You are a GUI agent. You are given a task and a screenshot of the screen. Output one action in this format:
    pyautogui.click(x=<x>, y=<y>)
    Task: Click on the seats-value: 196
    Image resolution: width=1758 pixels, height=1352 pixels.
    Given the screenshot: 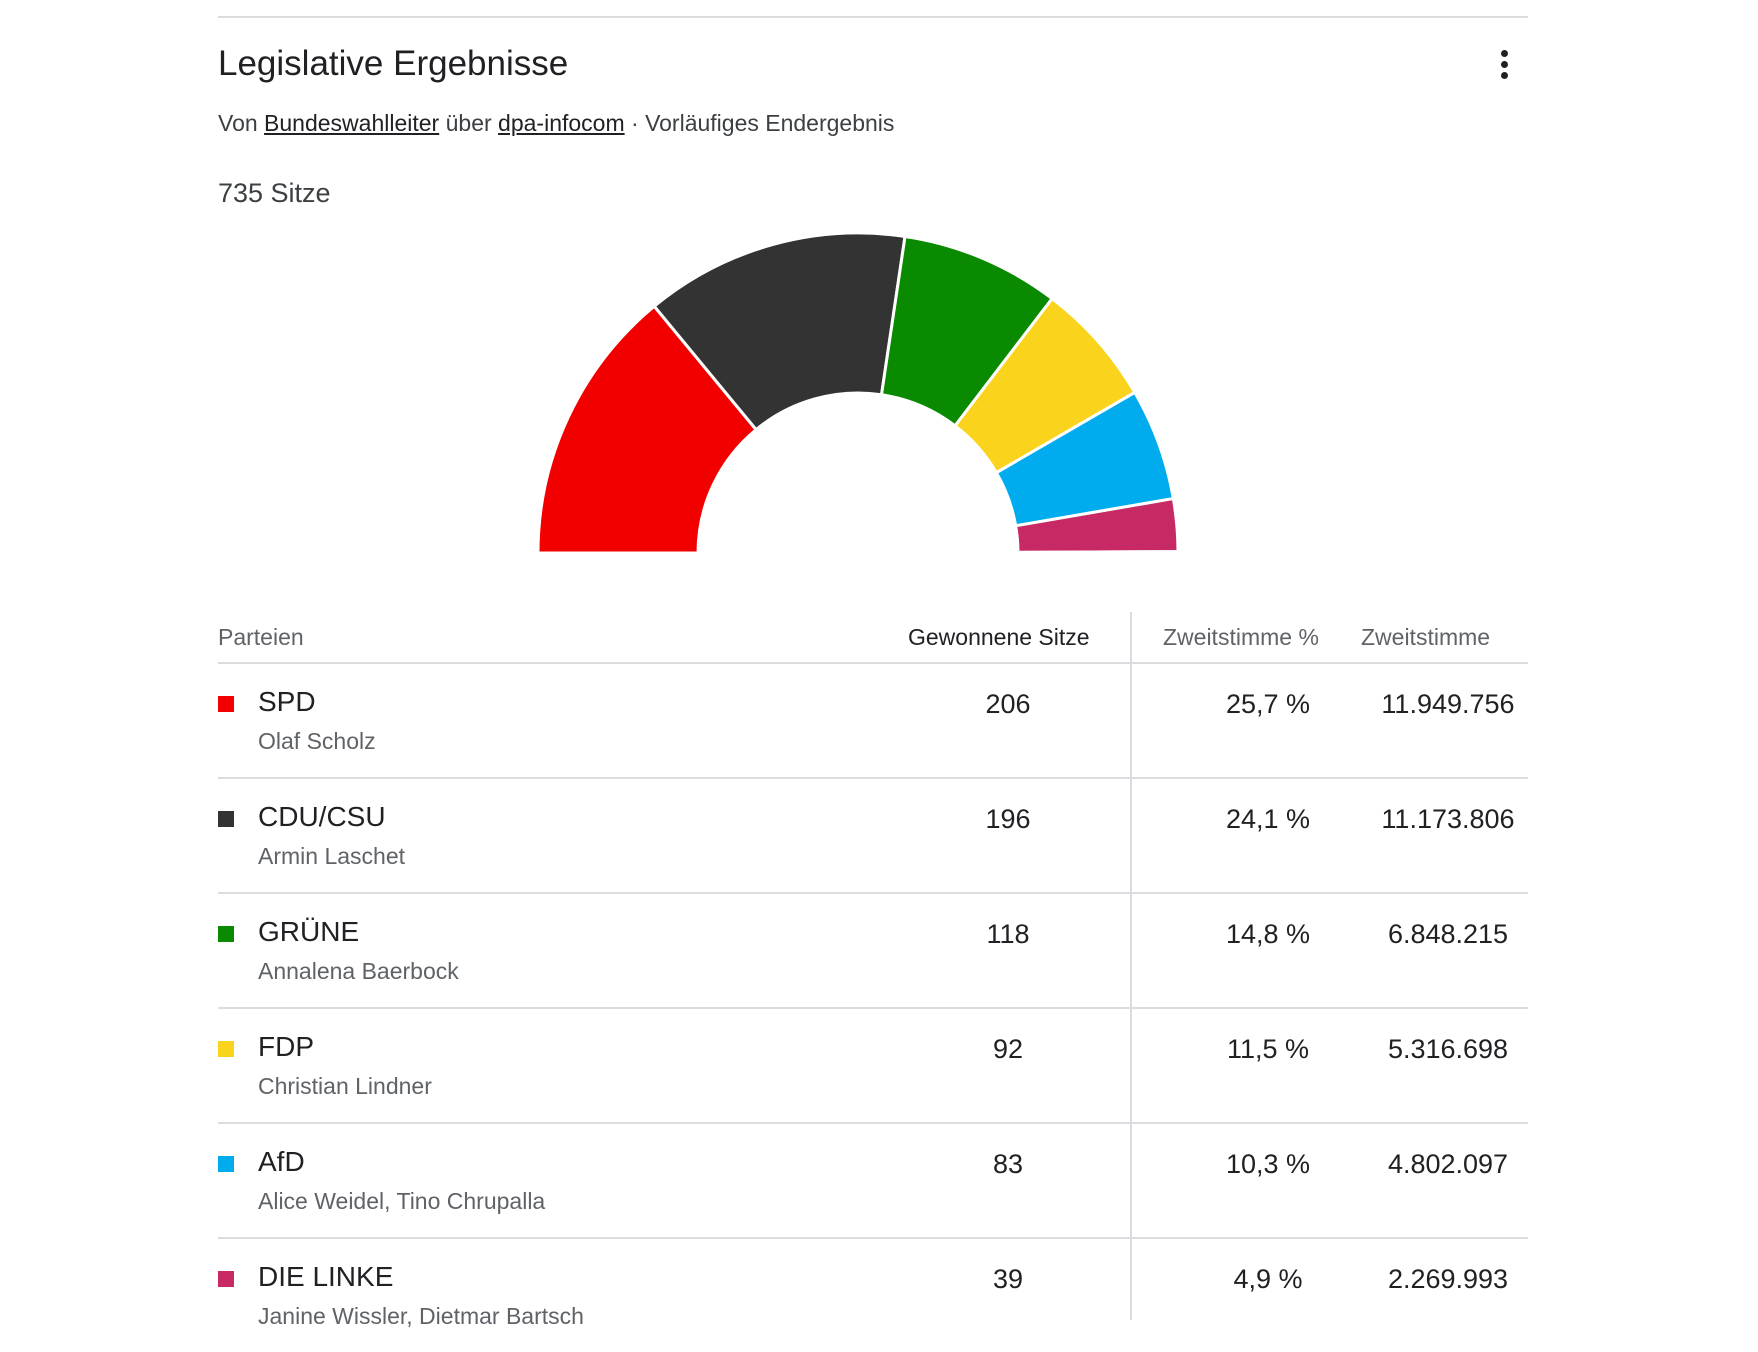 What is the action you would take?
    pyautogui.click(x=1008, y=819)
    